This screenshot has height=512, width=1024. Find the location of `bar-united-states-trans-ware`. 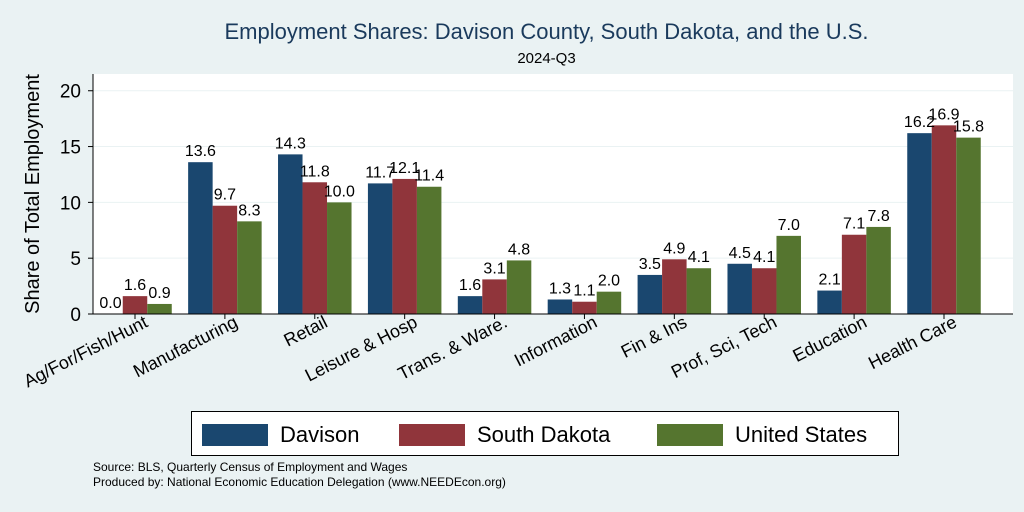

bar-united-states-trans-ware is located at coordinates (519, 287).